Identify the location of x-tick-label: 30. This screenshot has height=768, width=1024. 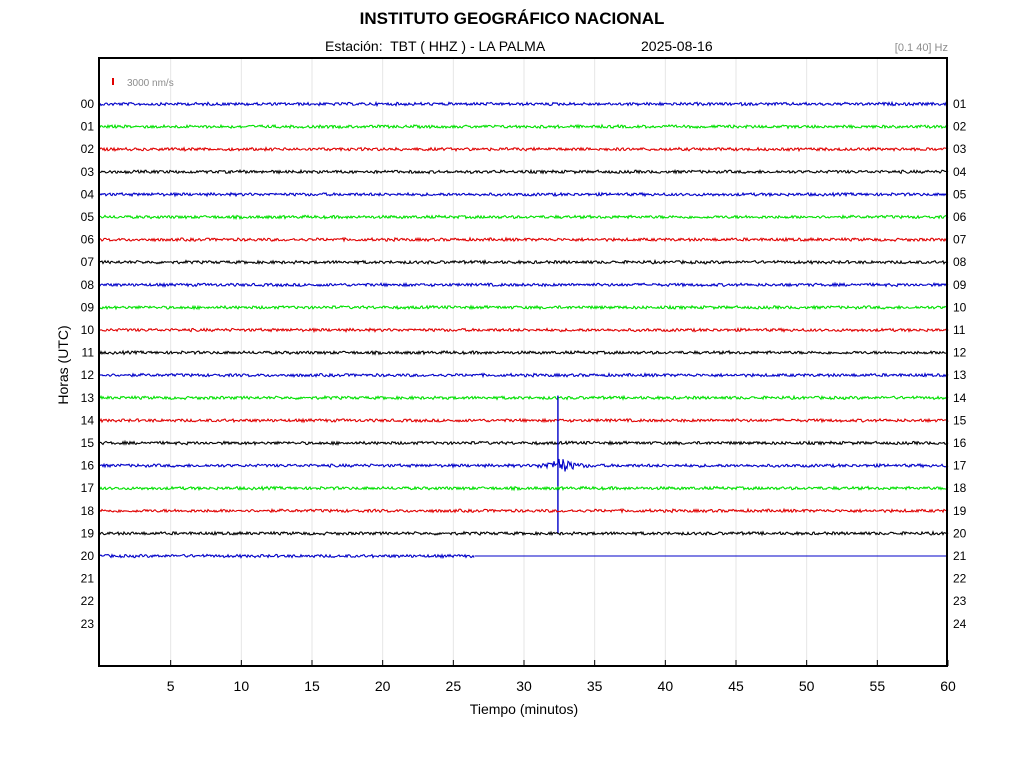
(524, 686).